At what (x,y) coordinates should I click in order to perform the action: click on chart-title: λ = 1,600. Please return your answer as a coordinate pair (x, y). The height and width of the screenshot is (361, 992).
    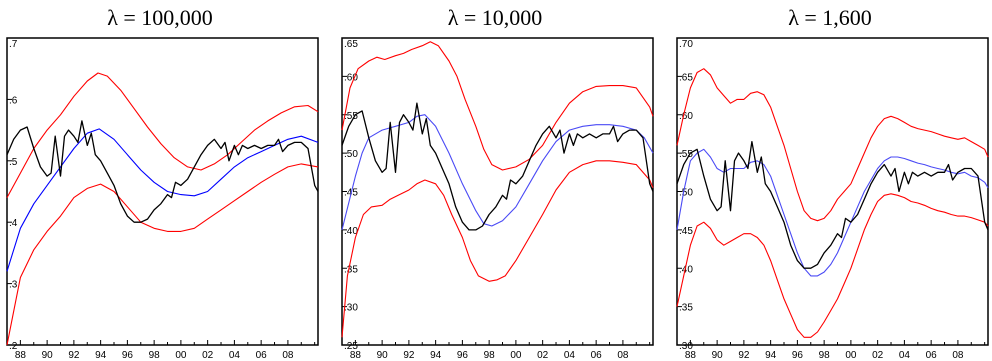
    Looking at the image, I should click on (830, 17).